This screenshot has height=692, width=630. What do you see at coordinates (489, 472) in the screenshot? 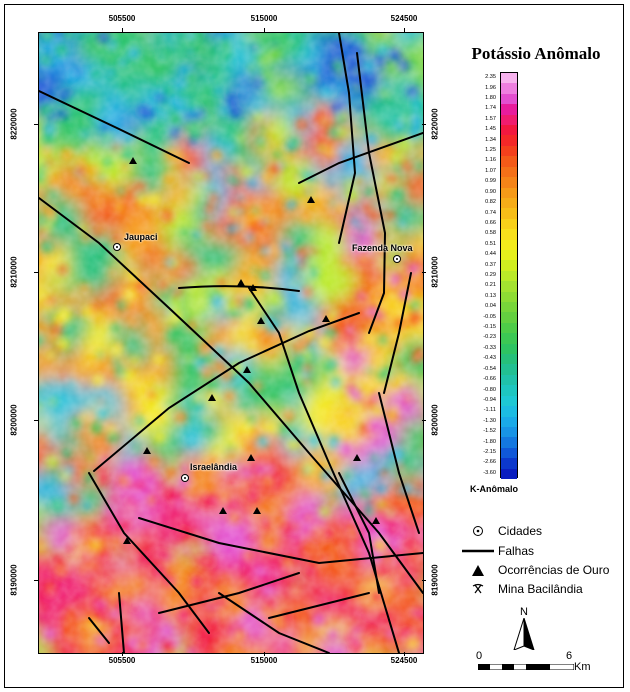
I see `colorbar-tick-label: -3.60` at bounding box center [489, 472].